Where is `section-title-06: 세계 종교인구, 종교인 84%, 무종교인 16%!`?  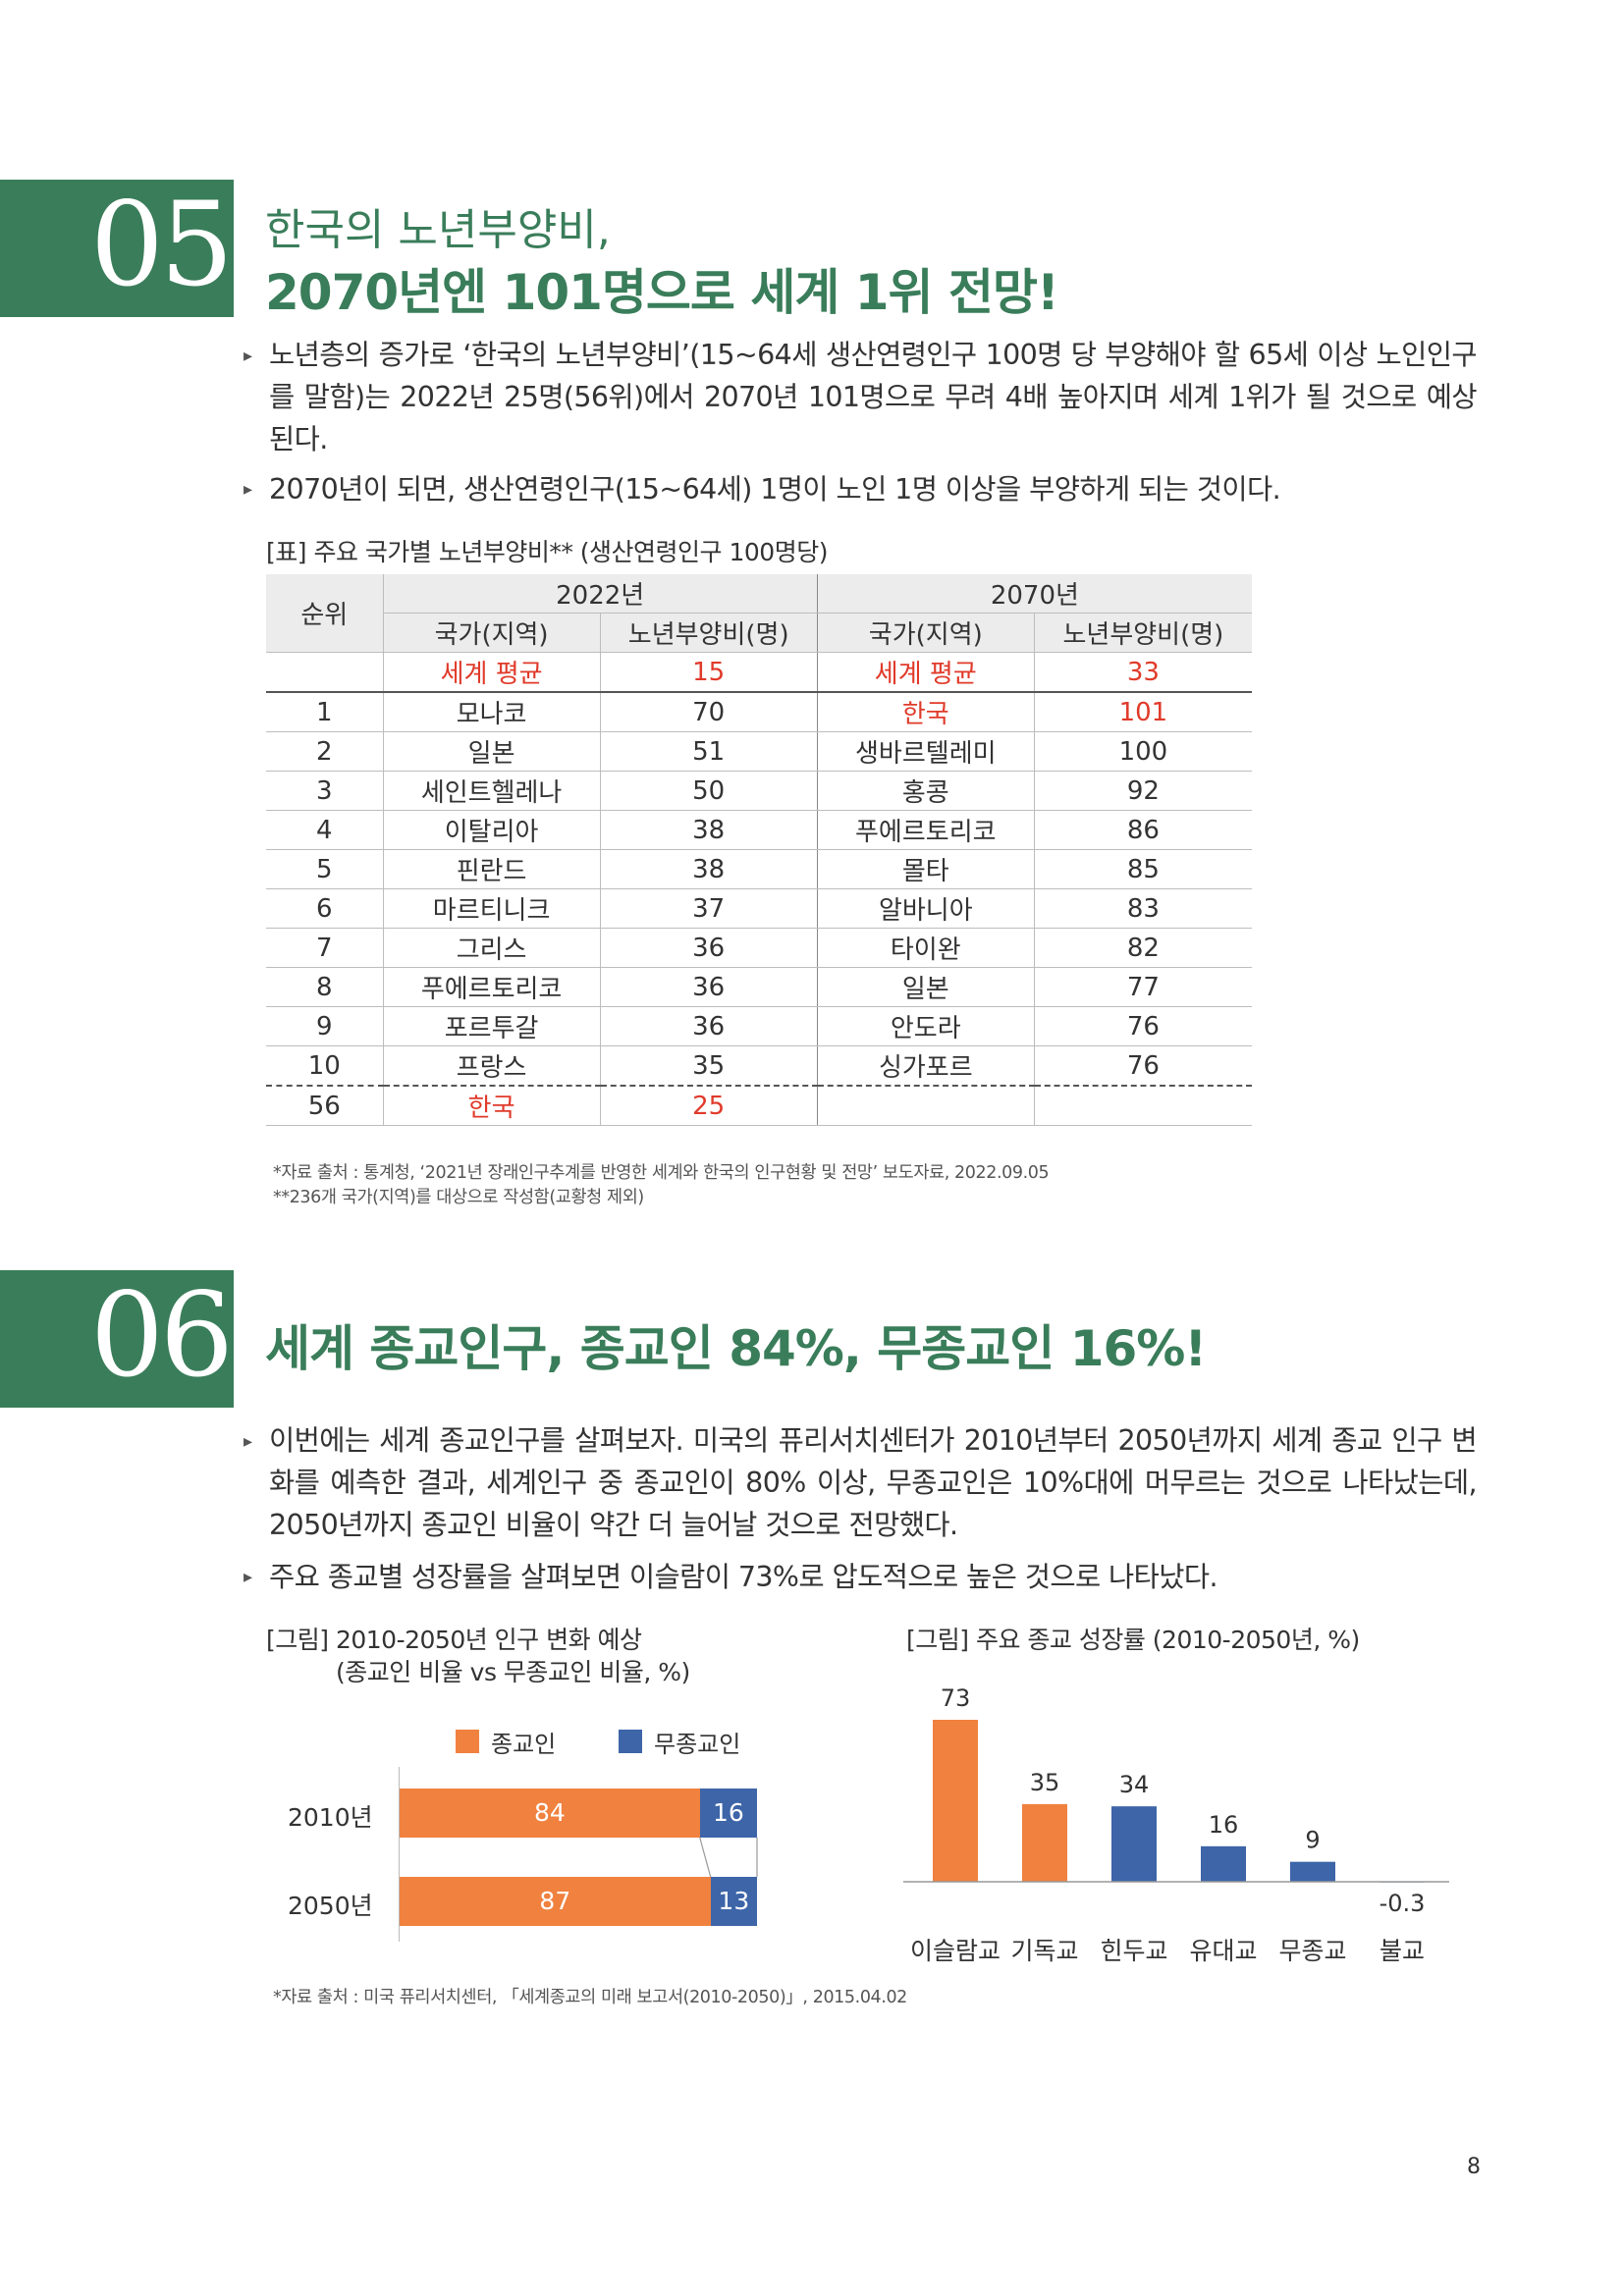 section-title-06: 세계 종교인구, 종교인 84%, 무종교인 16%! is located at coordinates (736, 1348).